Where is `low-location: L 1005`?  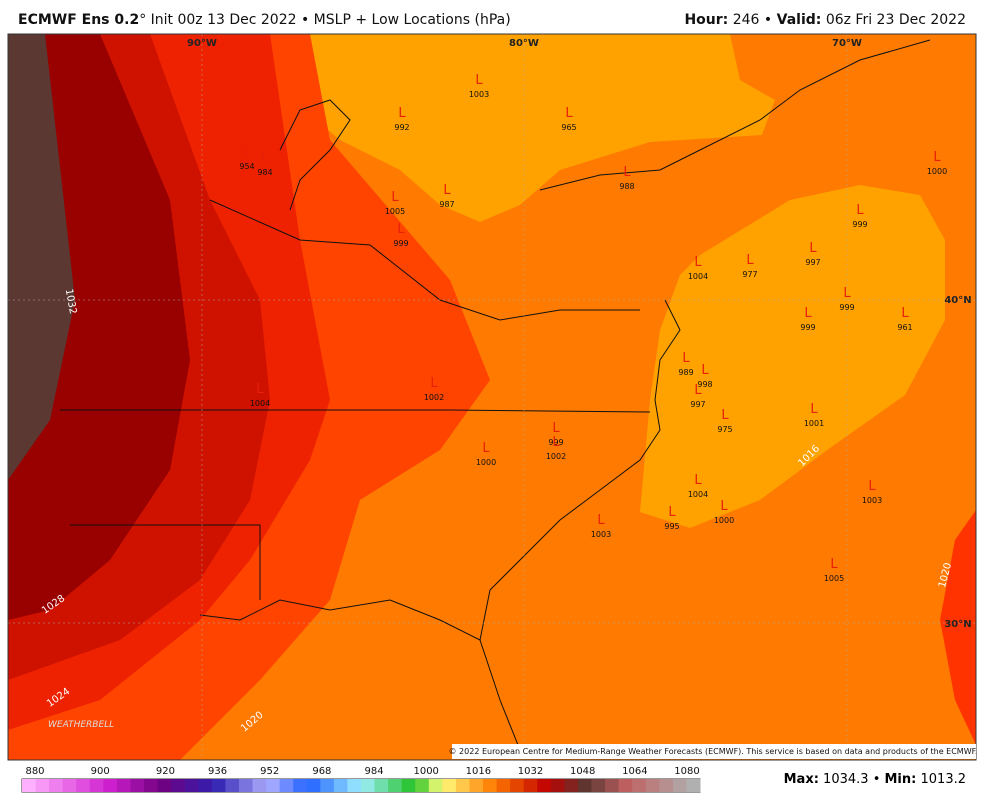 low-location: L 1005 is located at coordinates (834, 570).